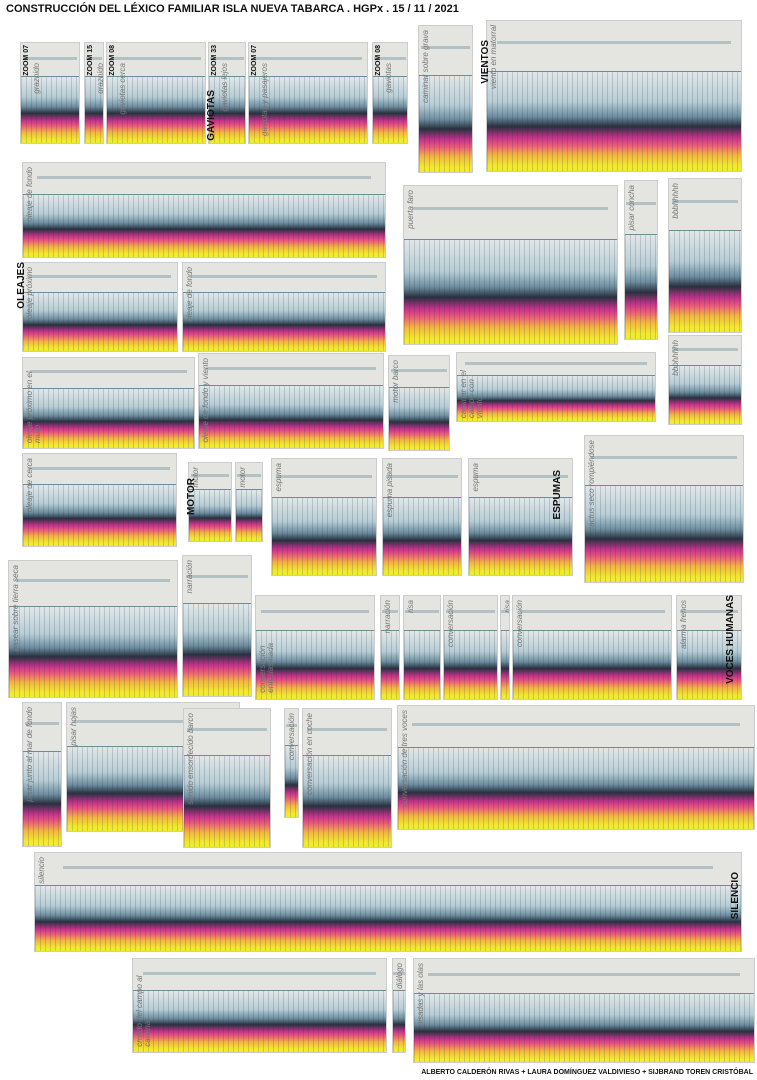 The width and height of the screenshot is (757, 1080). What do you see at coordinates (510, 265) in the screenshot?
I see `spectrogram-panel: puerta faro` at bounding box center [510, 265].